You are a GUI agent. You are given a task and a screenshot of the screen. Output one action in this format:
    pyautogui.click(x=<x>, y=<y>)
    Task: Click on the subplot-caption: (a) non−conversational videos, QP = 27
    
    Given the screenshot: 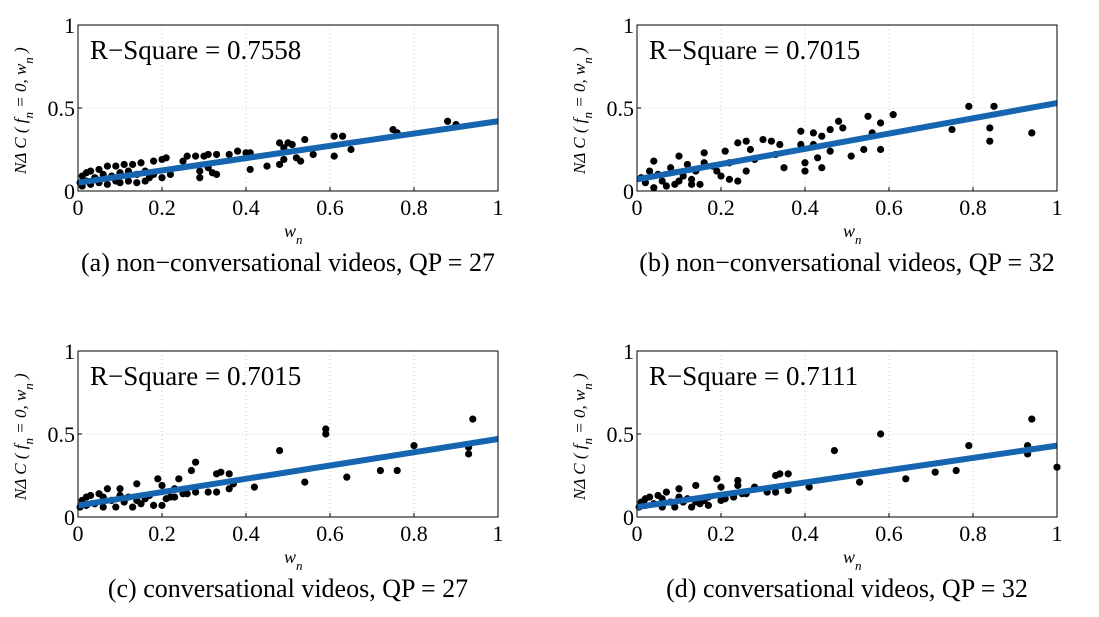 What is the action you would take?
    pyautogui.click(x=288, y=262)
    